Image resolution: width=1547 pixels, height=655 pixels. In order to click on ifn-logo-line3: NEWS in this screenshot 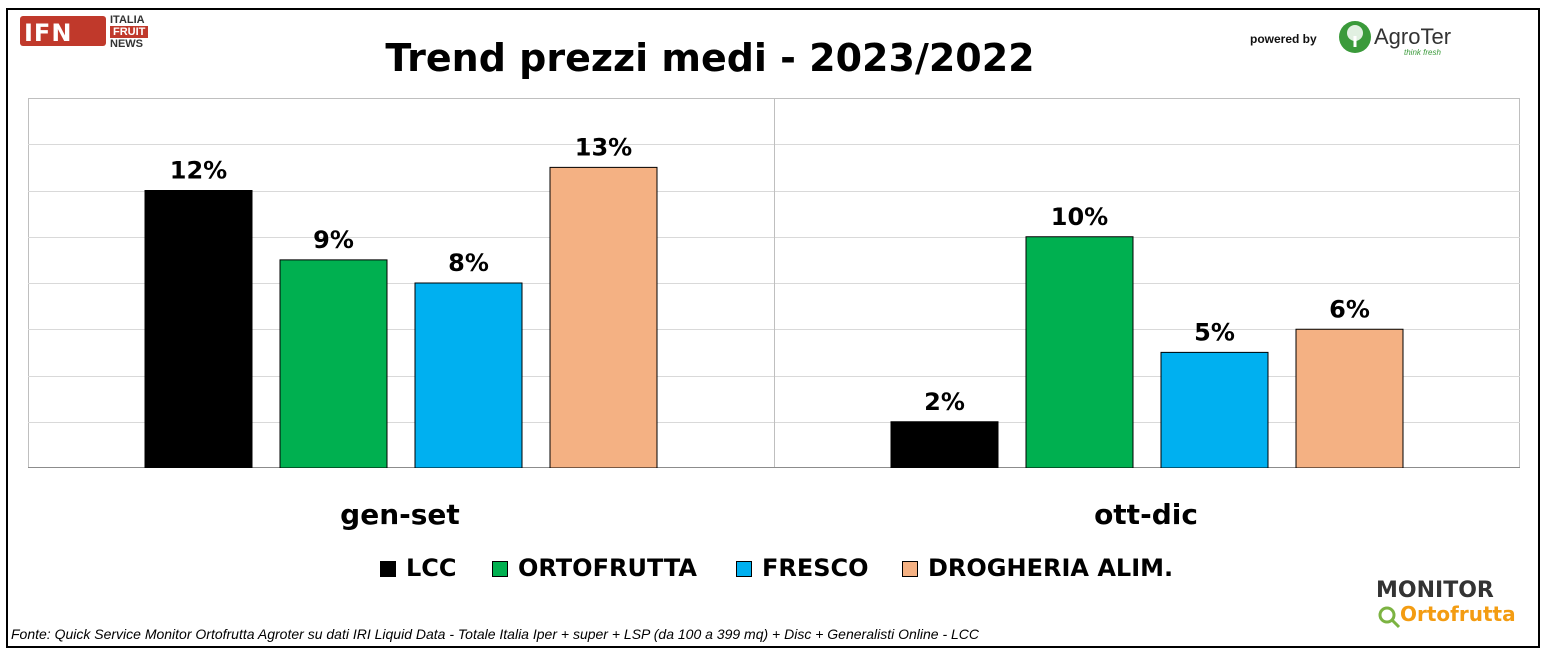, I will do `click(126, 44)`.